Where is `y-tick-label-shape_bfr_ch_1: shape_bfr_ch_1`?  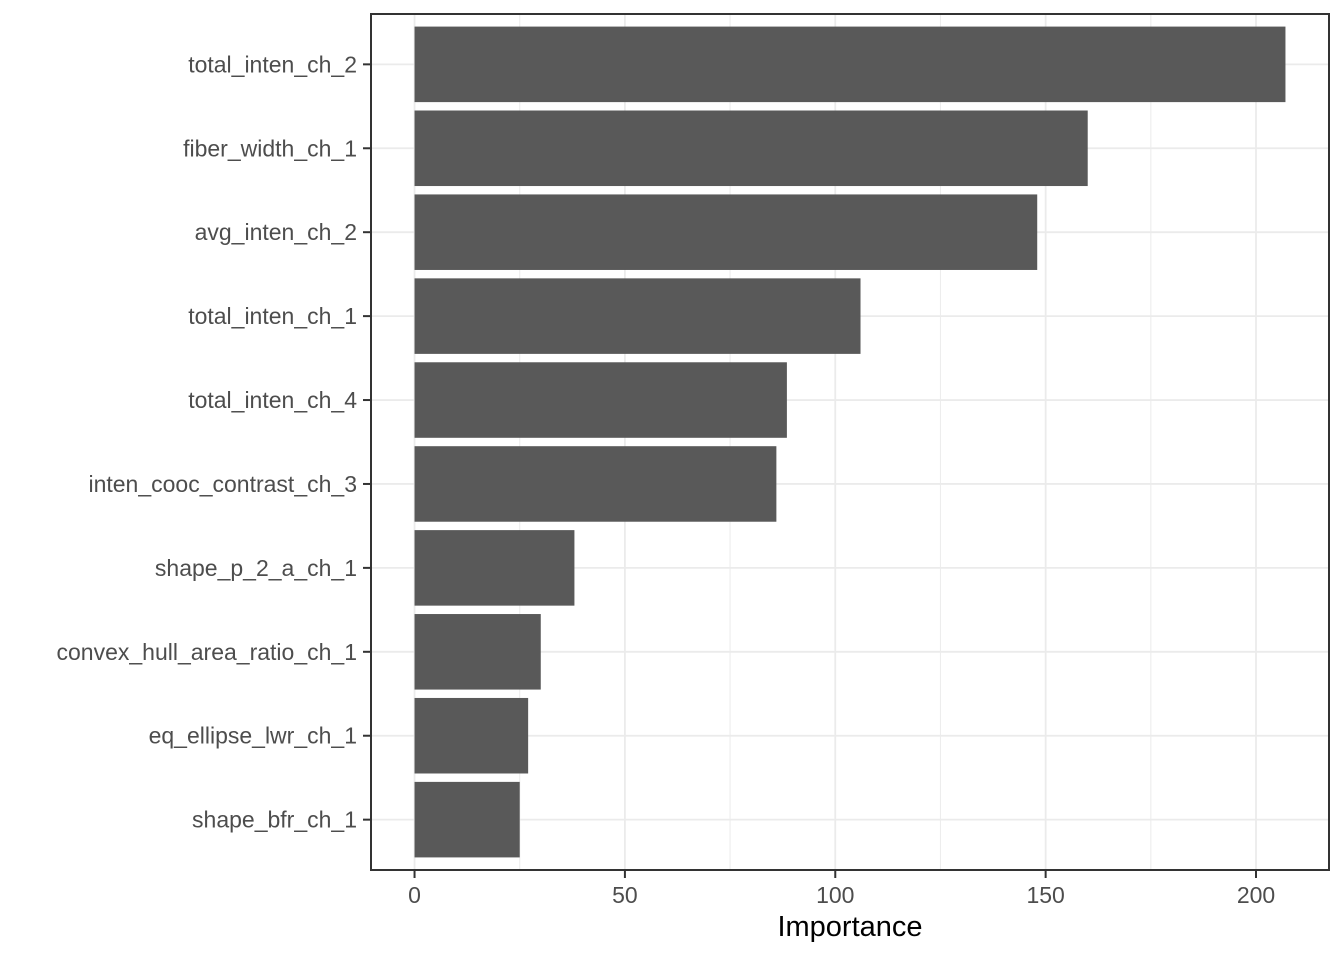
y-tick-label-shape_bfr_ch_1: shape_bfr_ch_1 is located at coordinates (274, 820).